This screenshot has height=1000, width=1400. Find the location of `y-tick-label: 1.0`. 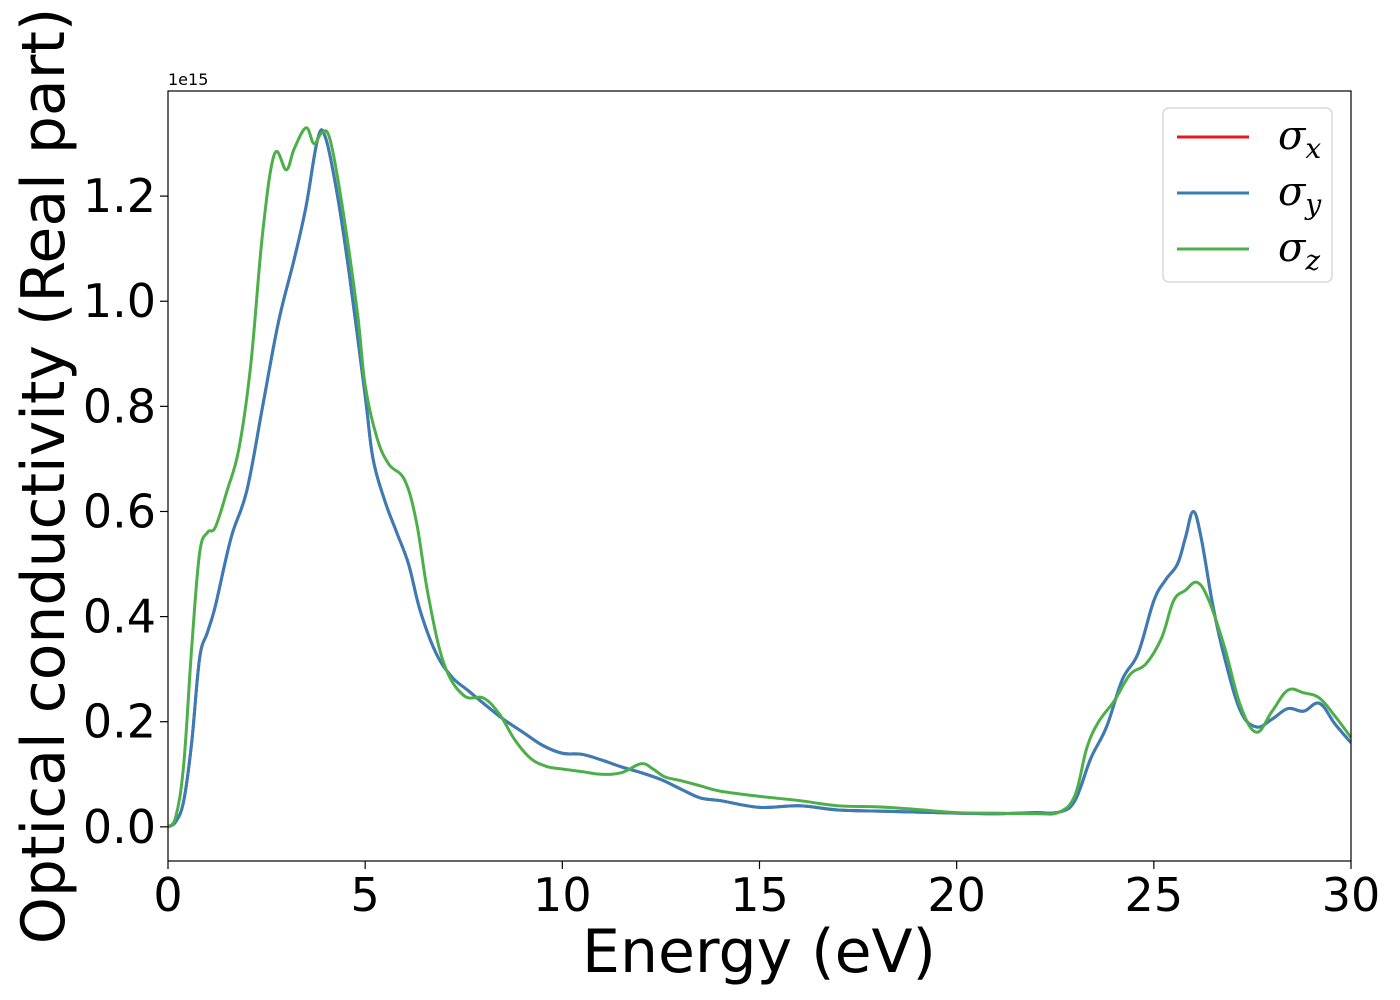

y-tick-label: 1.0 is located at coordinates (119, 301).